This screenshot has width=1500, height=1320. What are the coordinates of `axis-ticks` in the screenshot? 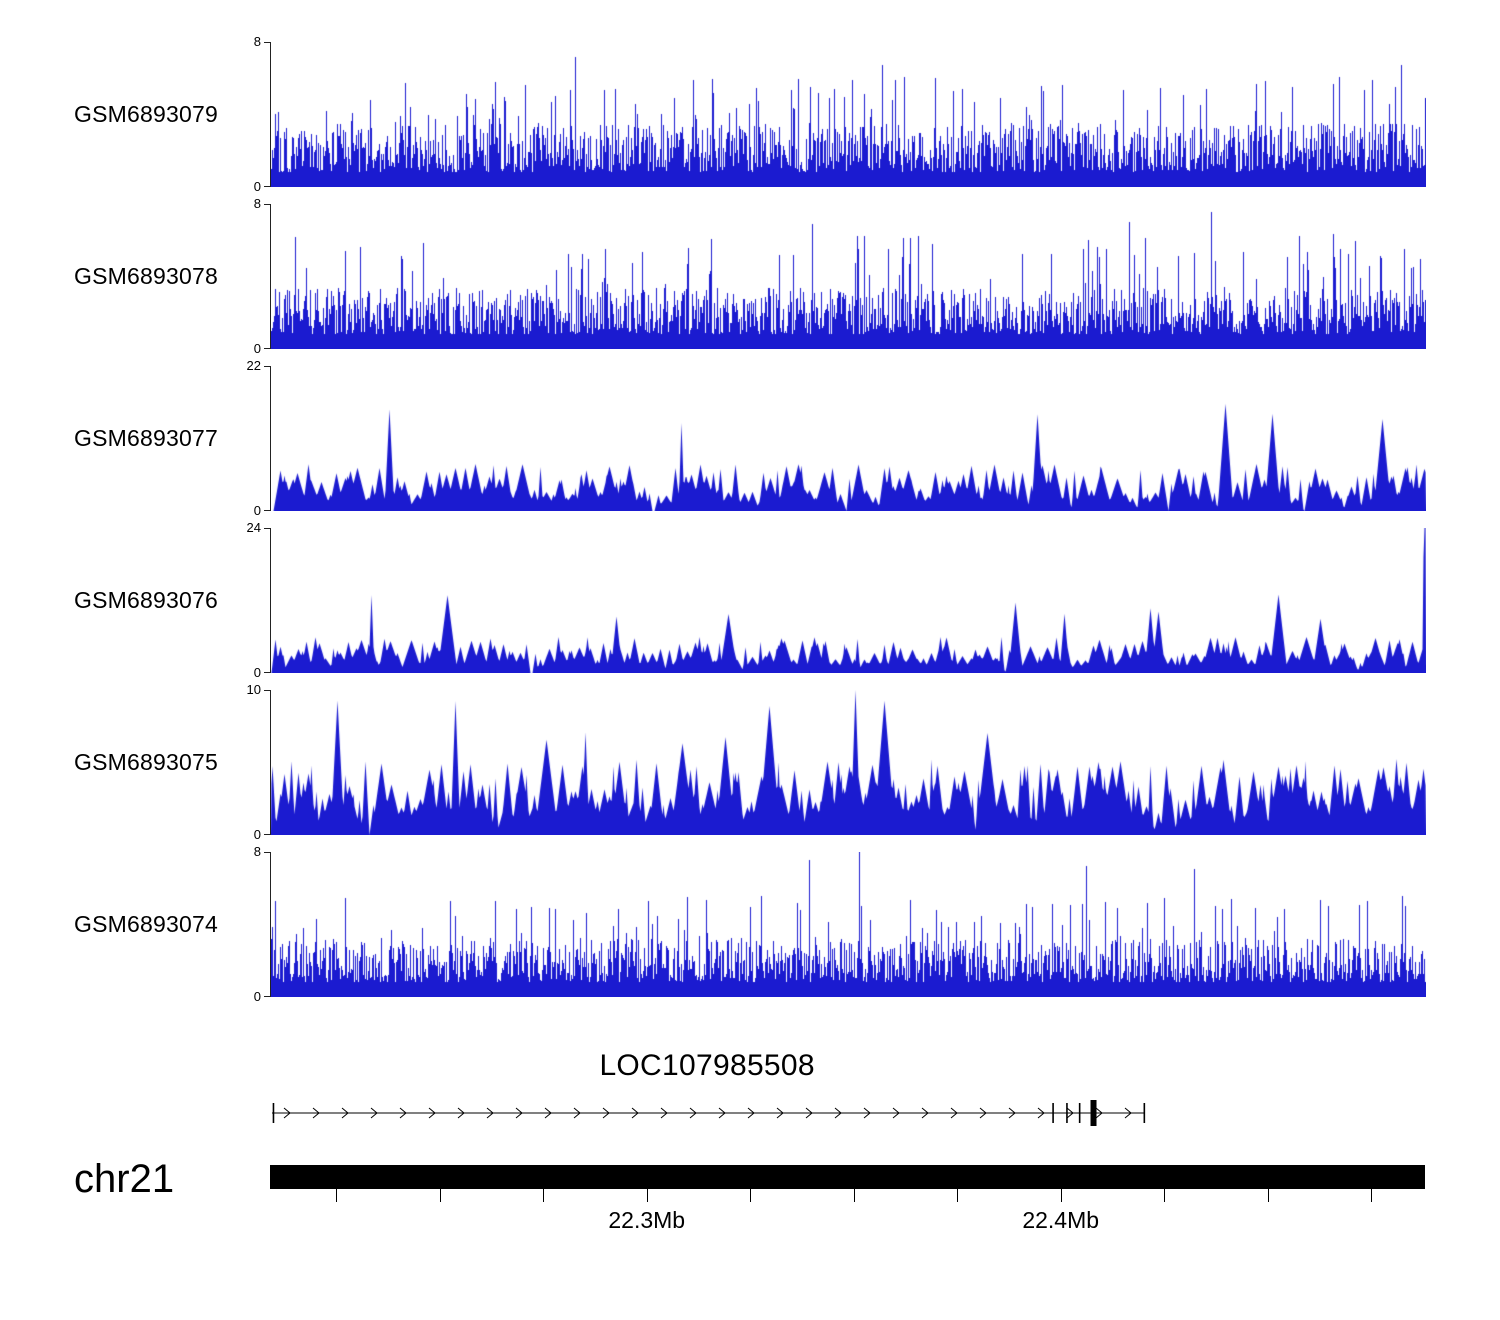 It's located at (847, 1196).